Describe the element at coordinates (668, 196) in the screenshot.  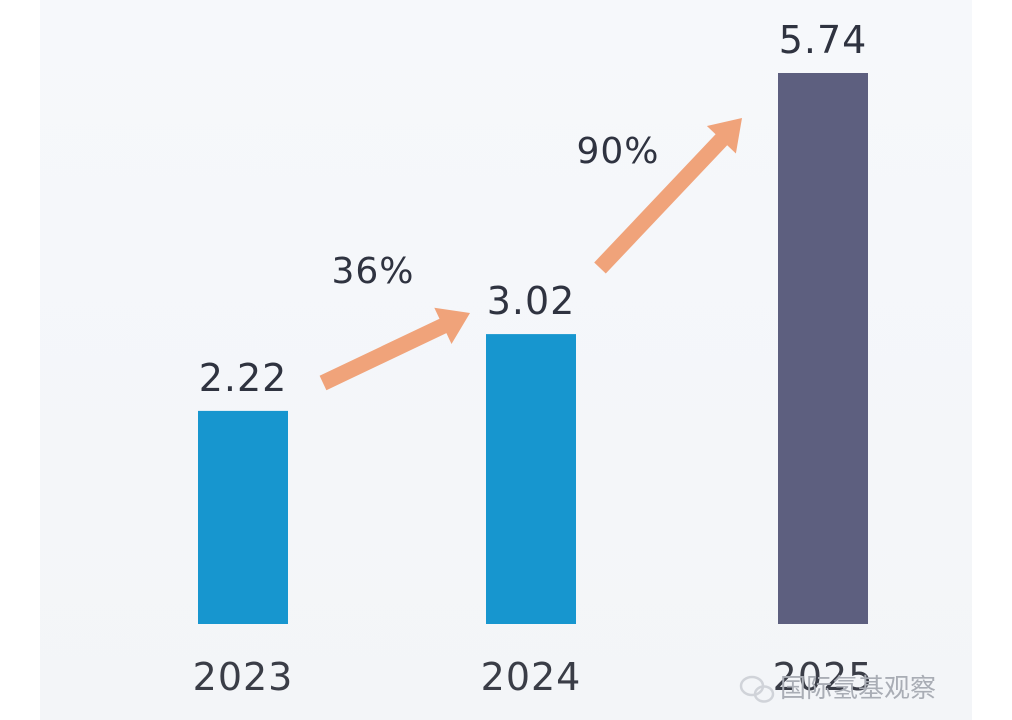
I see `growth-arrow-2024-2025` at that location.